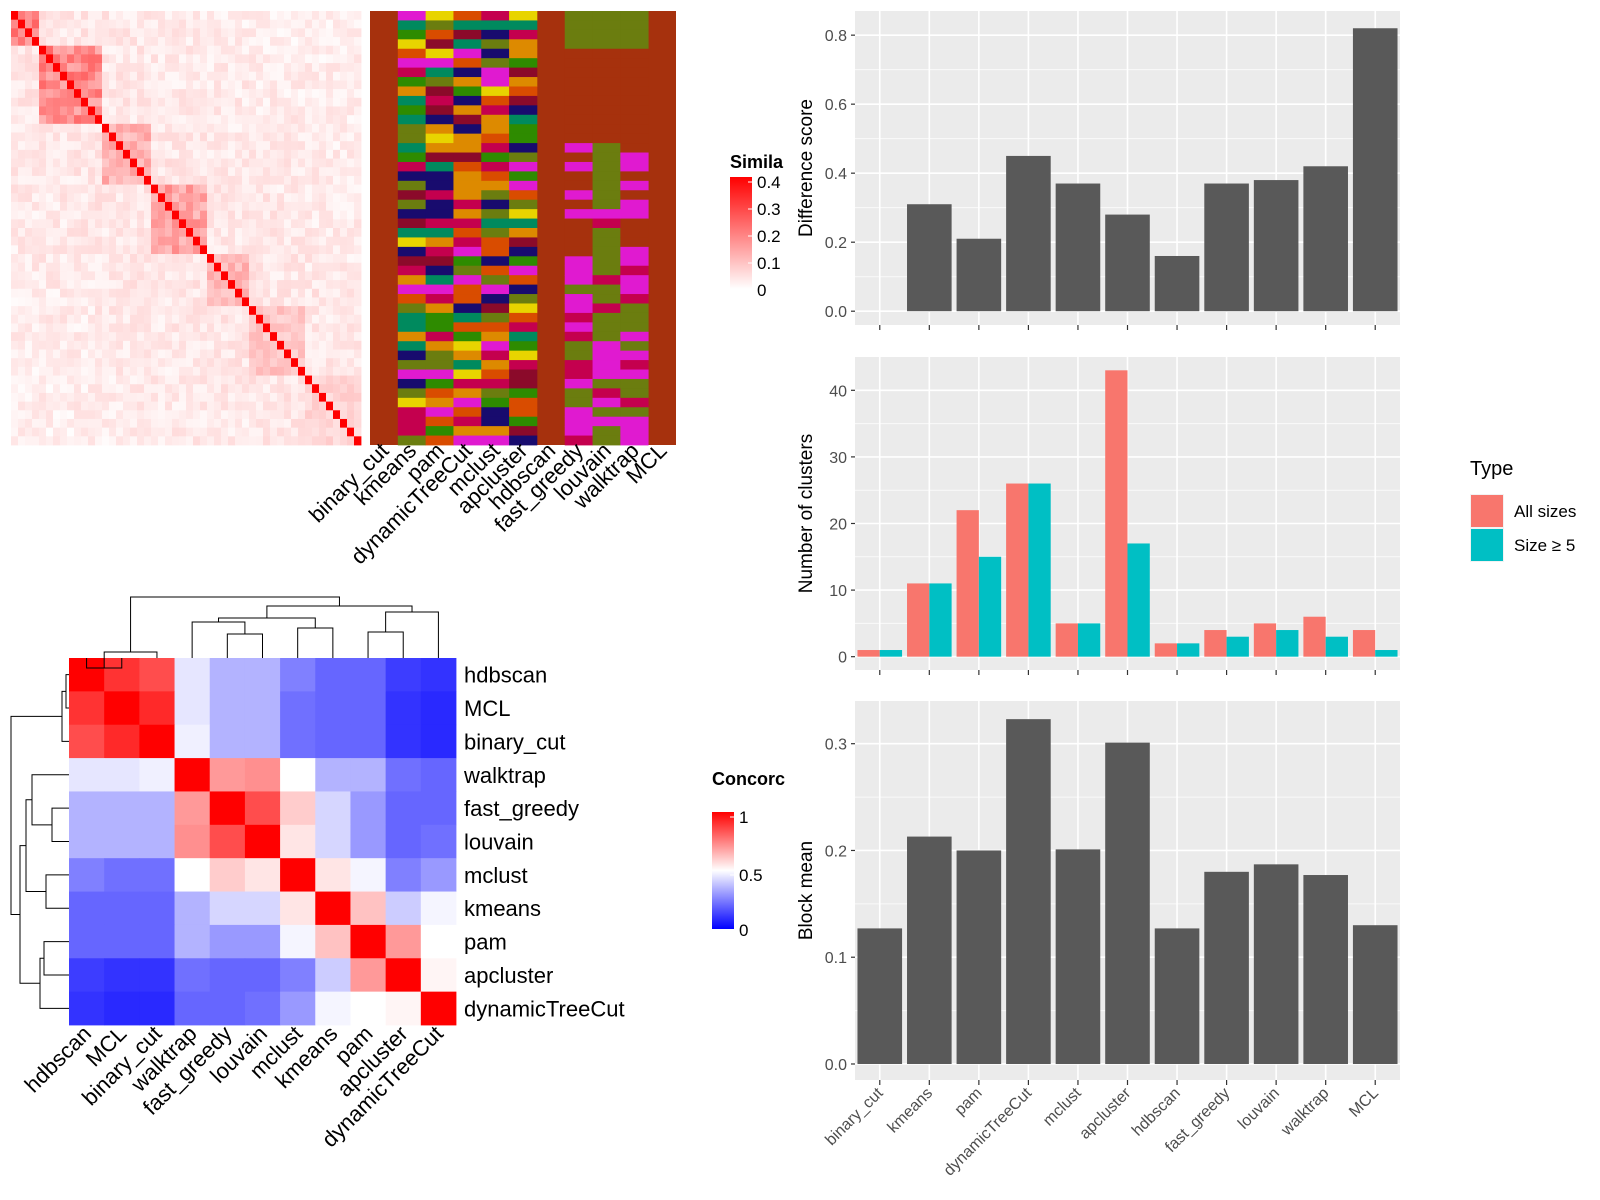 The image size is (1600, 1200). Describe the element at coordinates (838, 391) in the screenshot. I see `y-tick-label: 40` at that location.